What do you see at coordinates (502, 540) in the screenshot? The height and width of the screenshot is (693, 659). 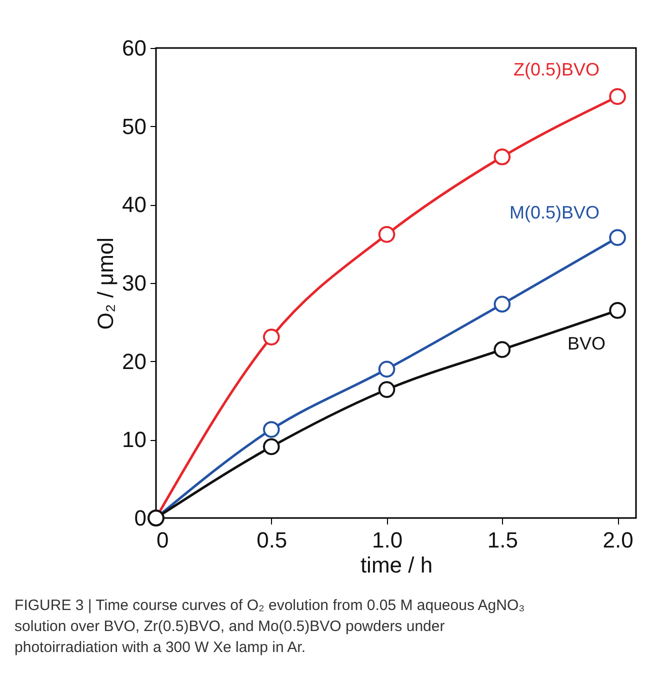 I see `x-tick-label: 1.5` at bounding box center [502, 540].